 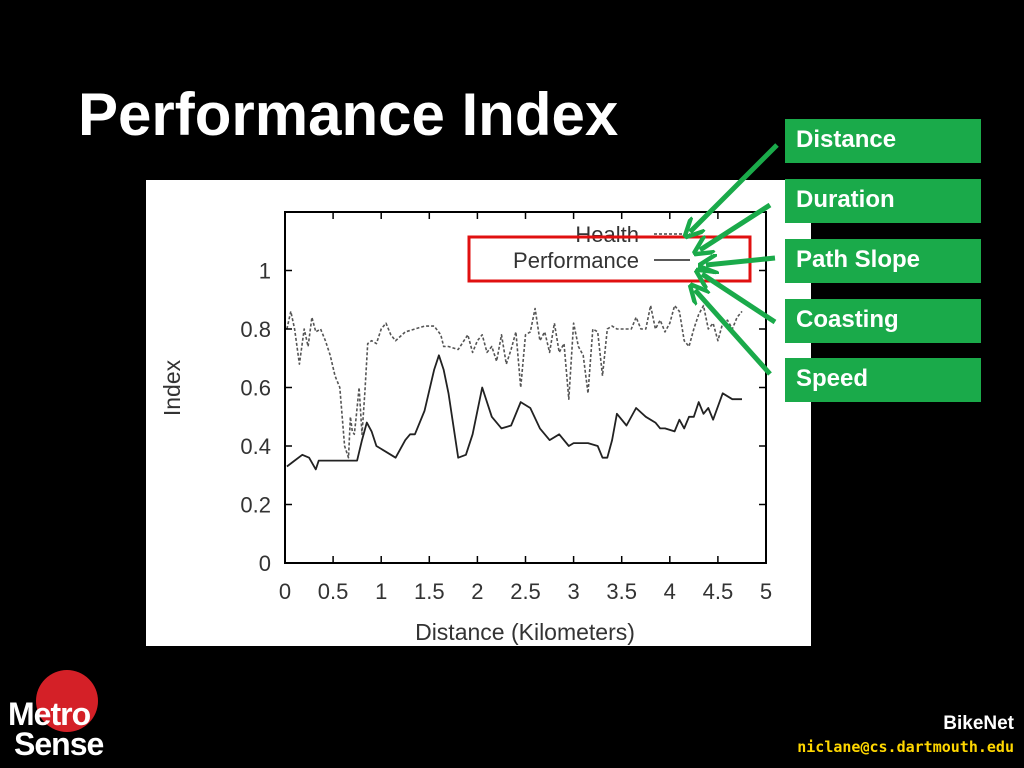 I want to click on y-axis-label: Index, so click(x=172, y=387).